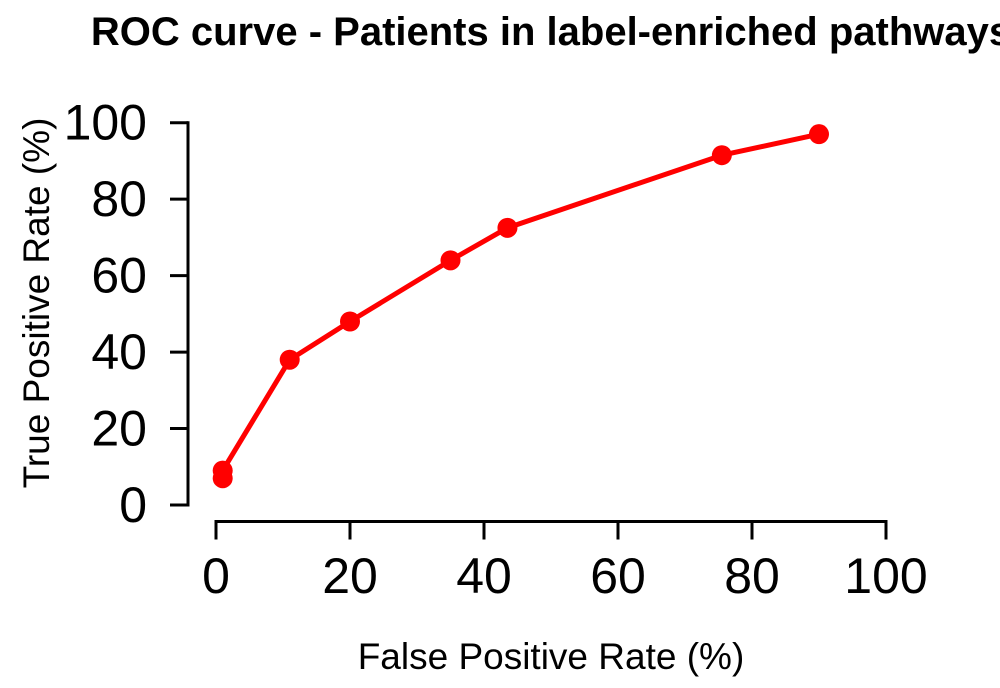  What do you see at coordinates (885, 576) in the screenshot?
I see `x-tick-label: 100` at bounding box center [885, 576].